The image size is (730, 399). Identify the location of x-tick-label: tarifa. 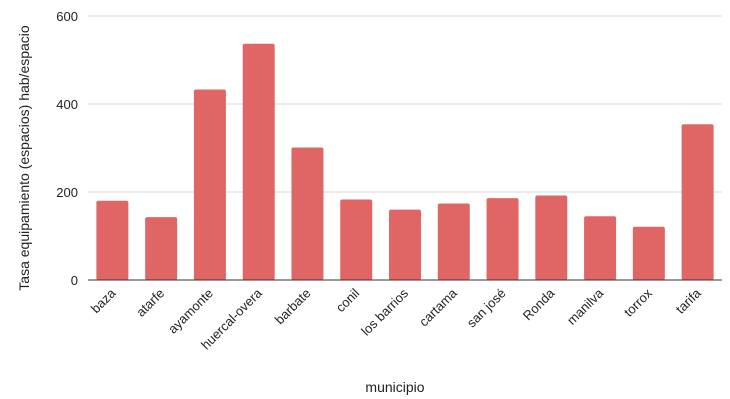
(689, 301).